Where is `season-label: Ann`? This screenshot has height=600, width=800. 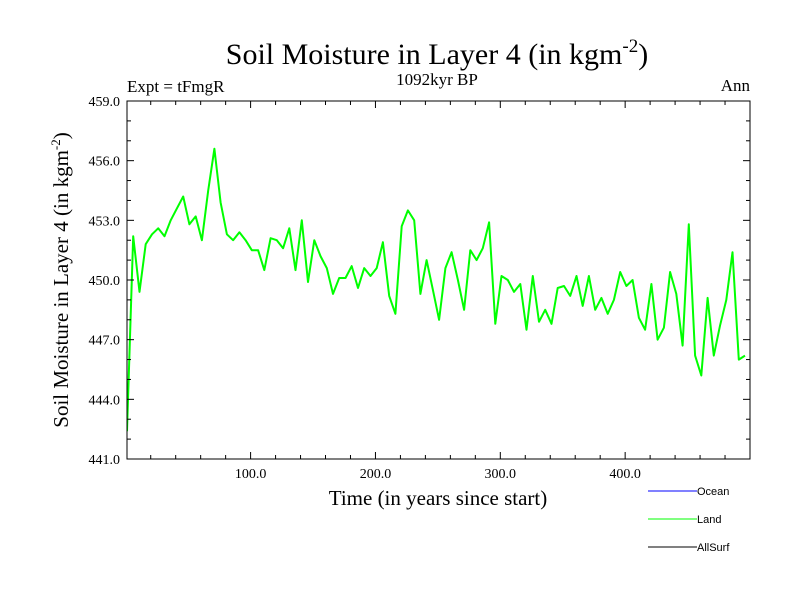
season-label: Ann is located at coordinates (736, 85).